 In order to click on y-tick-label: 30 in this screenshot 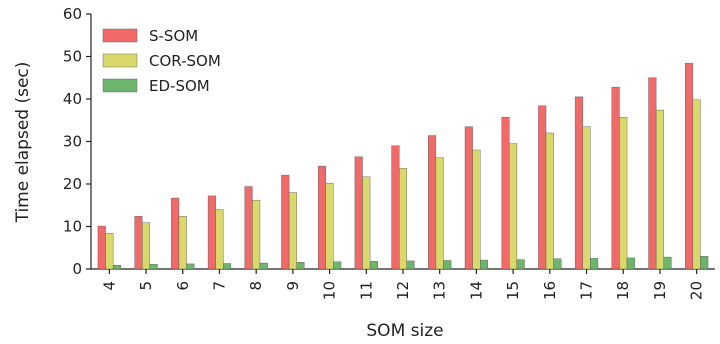, I will do `click(72, 142)`.